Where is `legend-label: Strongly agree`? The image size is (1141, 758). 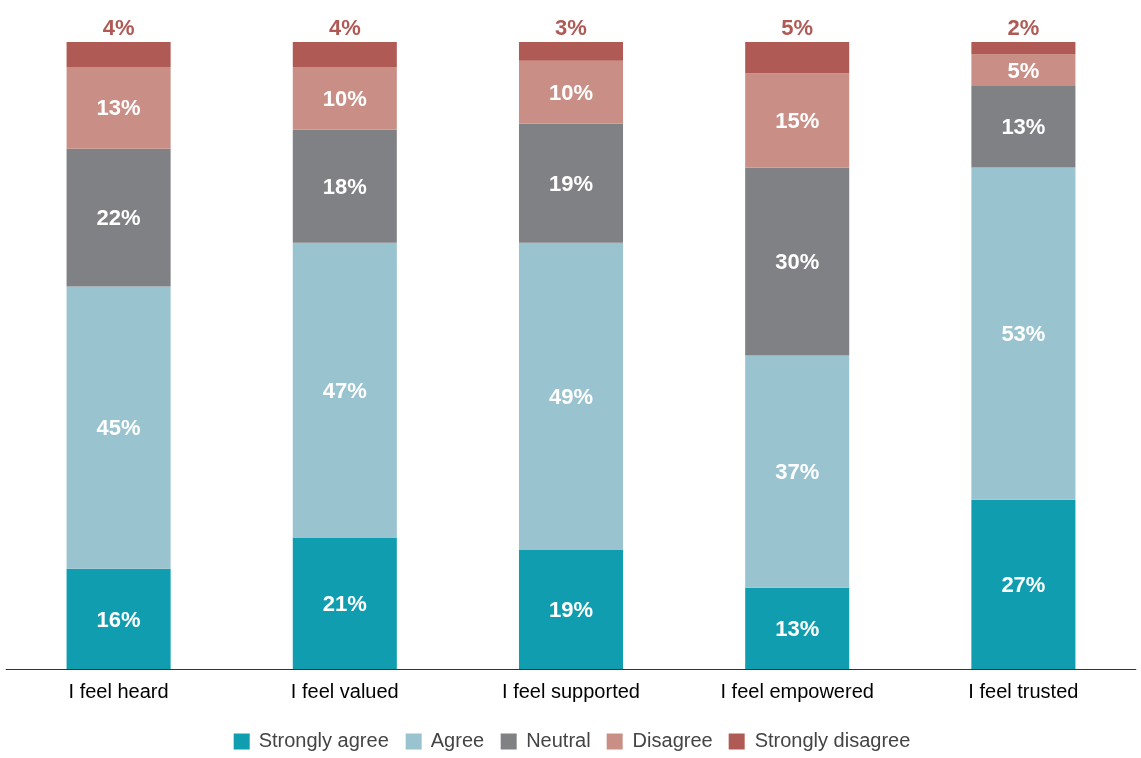
legend-label: Strongly agree is located at coordinates (323, 740).